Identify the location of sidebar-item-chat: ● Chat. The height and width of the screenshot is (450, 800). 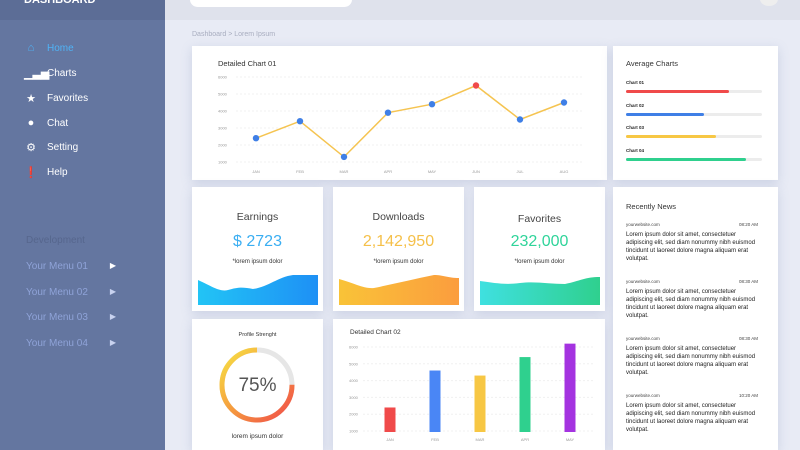
(46, 123).